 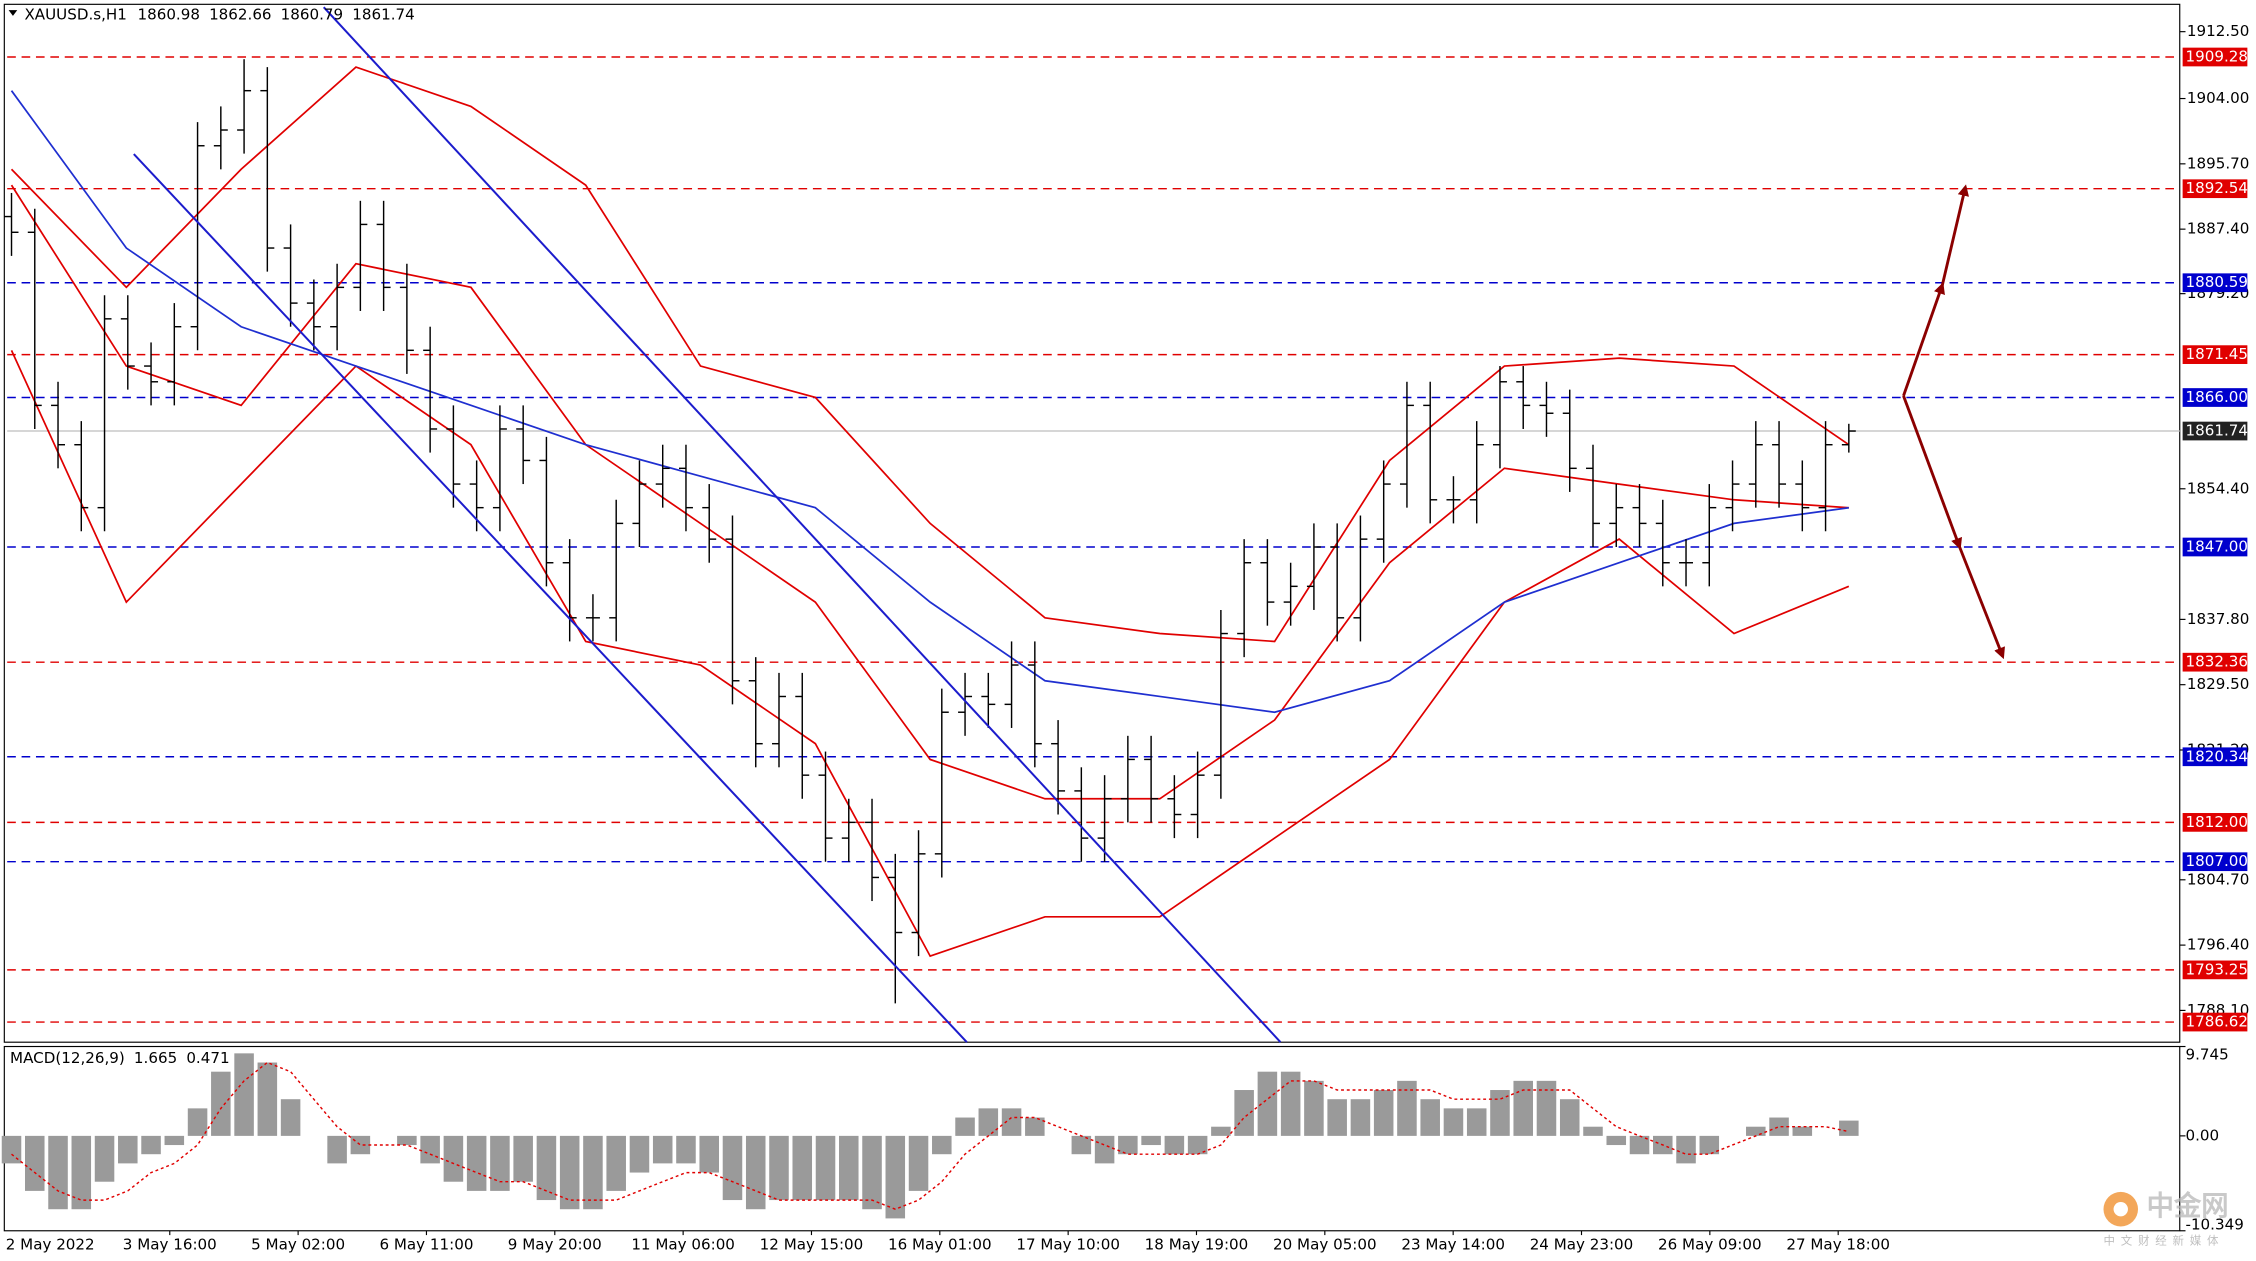 What do you see at coordinates (2217, 662) in the screenshot?
I see `level-label: 1832.36` at bounding box center [2217, 662].